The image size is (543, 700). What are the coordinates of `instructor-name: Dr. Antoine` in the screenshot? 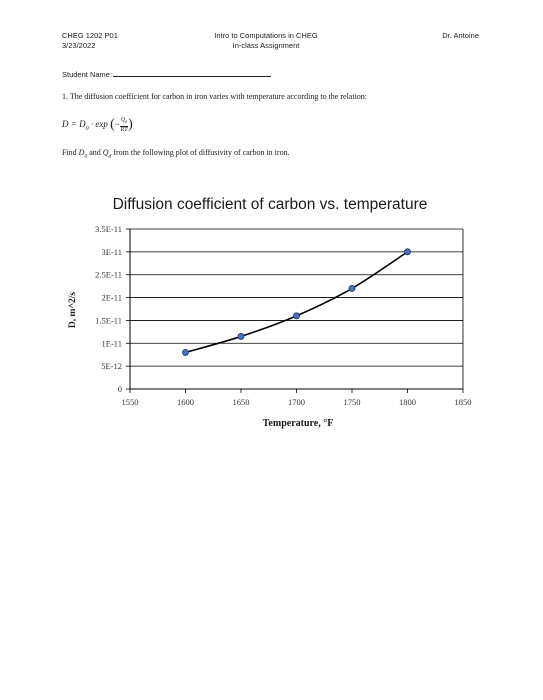 It's located at (460, 35).